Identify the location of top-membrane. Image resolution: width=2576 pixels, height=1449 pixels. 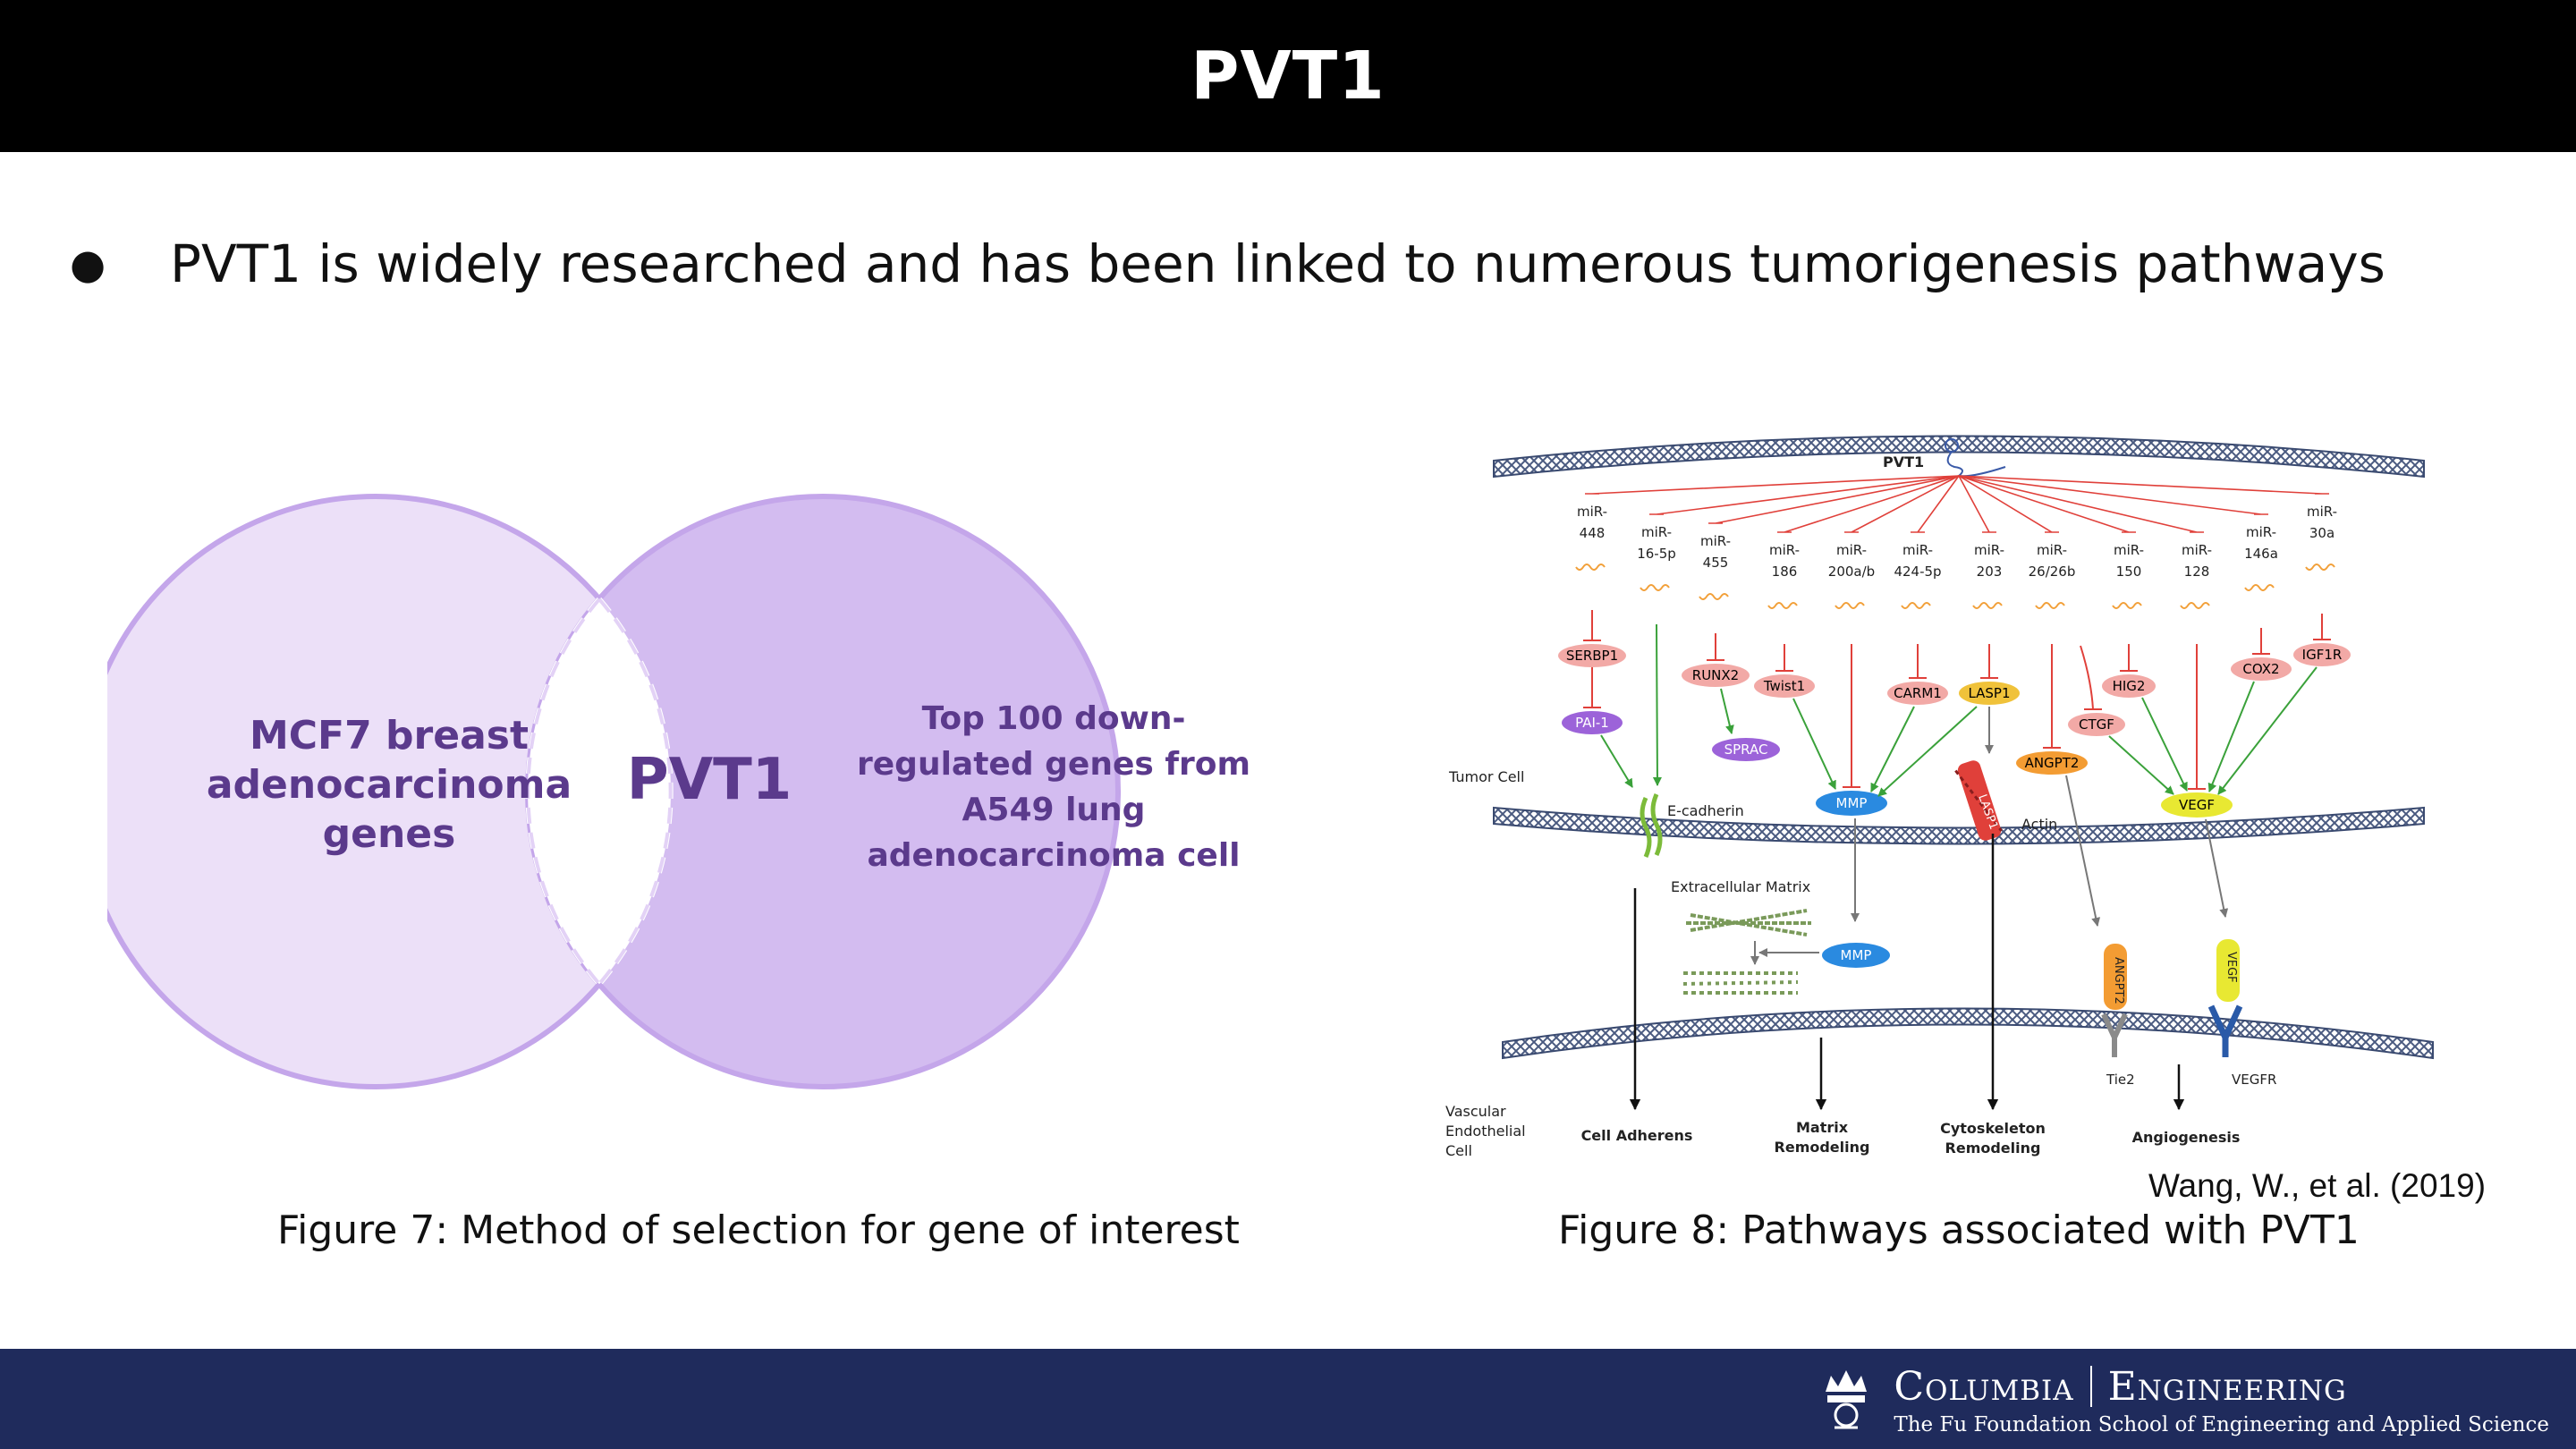
(1959, 457).